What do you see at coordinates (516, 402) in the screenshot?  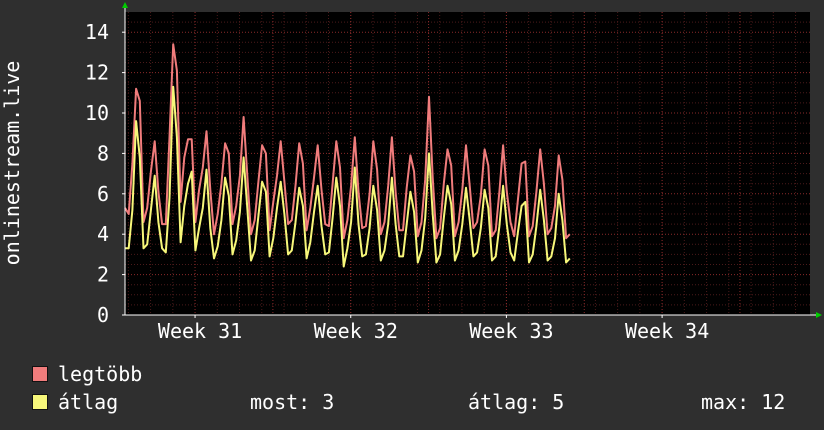 I see `stat-average: átlag: 5` at bounding box center [516, 402].